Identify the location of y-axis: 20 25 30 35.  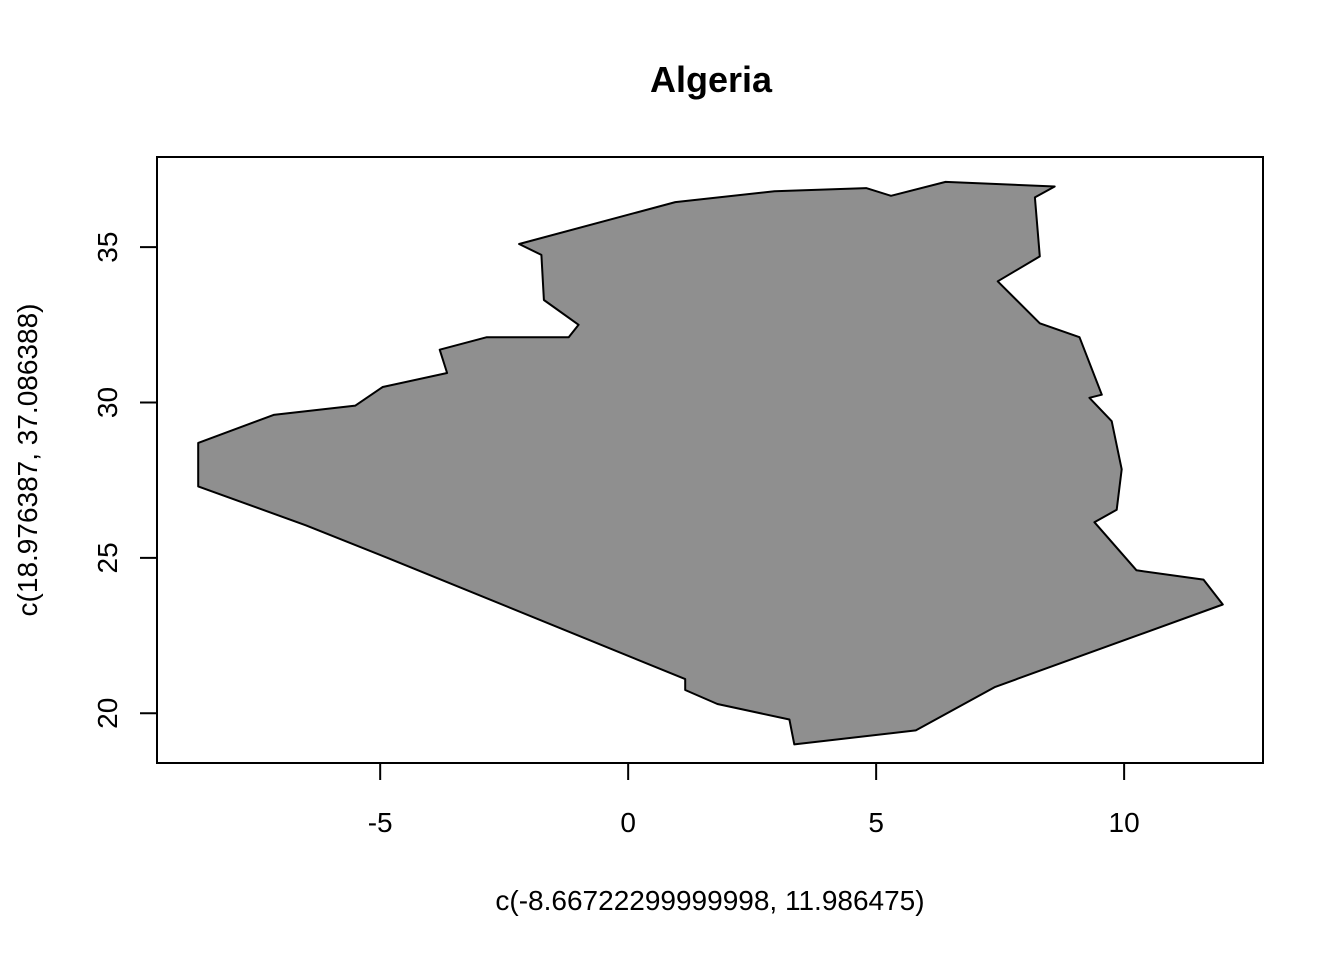
(125, 480).